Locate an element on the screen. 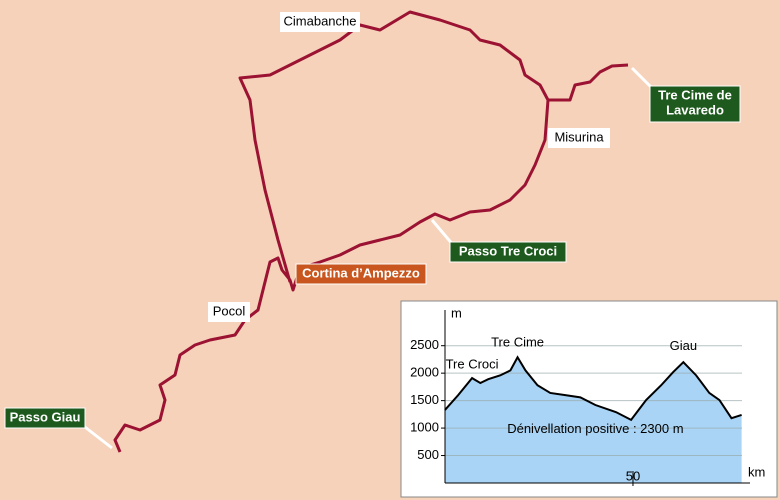 Image resolution: width=780 pixels, height=500 pixels. annotation: Giau is located at coordinates (683, 345).